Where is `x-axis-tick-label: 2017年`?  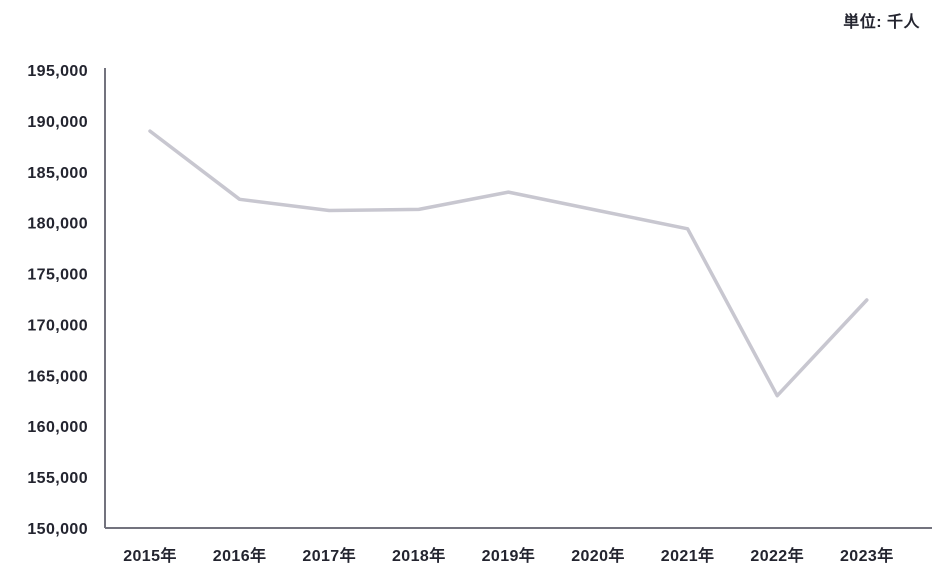
x-axis-tick-label: 2017年 is located at coordinates (329, 555).